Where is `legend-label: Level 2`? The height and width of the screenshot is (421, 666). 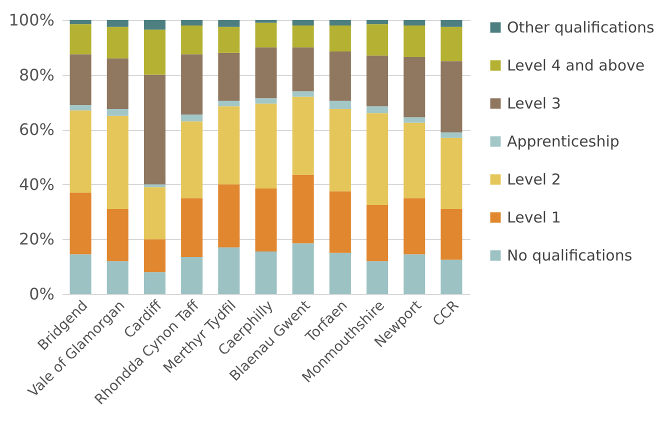
legend-label: Level 2 is located at coordinates (534, 179).